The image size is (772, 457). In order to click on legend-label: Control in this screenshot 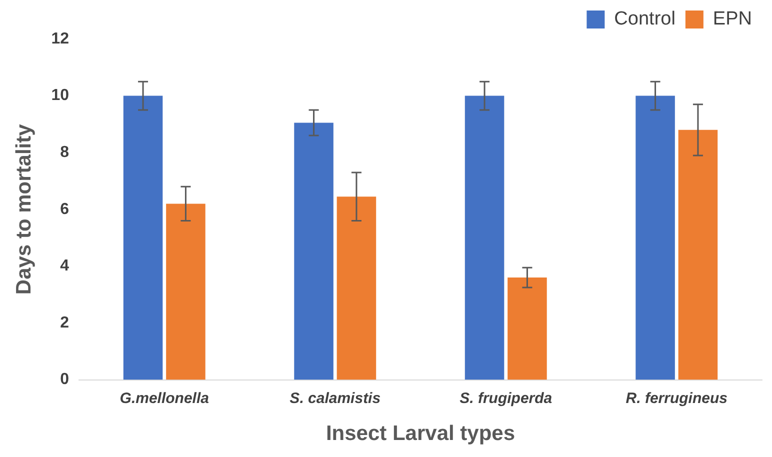, I will do `click(645, 19)`.